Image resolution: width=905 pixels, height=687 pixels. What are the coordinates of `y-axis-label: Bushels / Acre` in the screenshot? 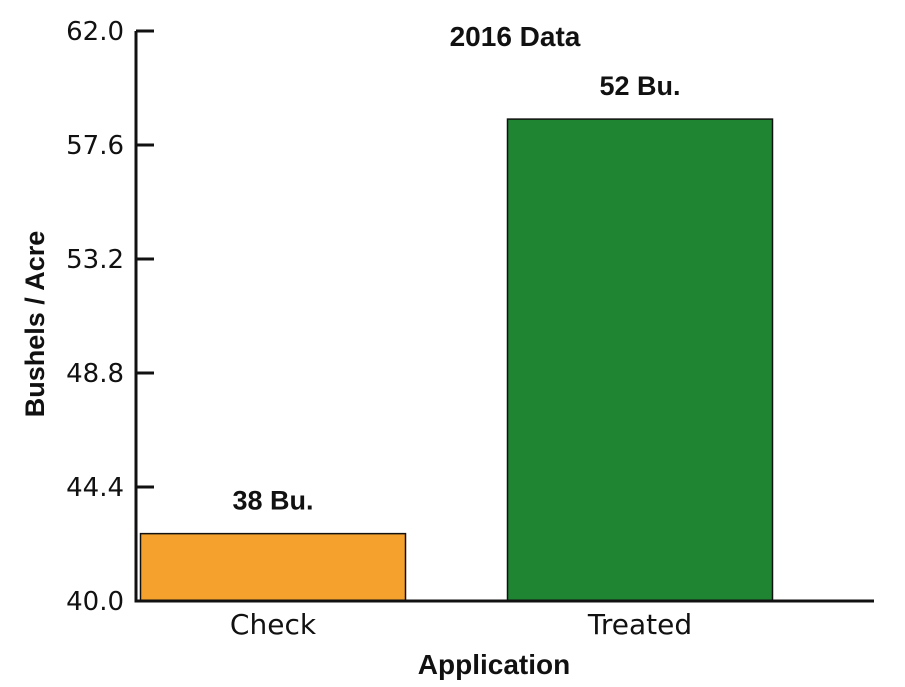 It's located at (35, 324).